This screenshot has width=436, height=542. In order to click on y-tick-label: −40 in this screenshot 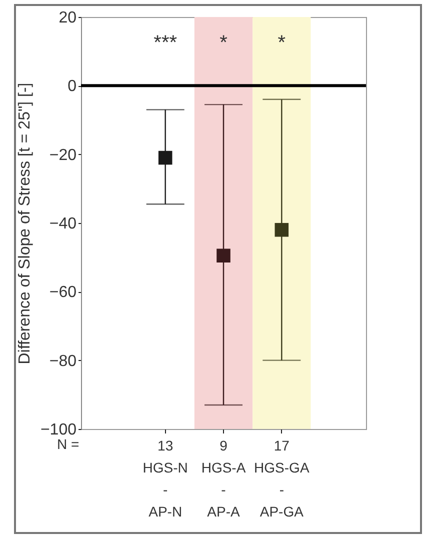, I will do `click(63, 224)`.